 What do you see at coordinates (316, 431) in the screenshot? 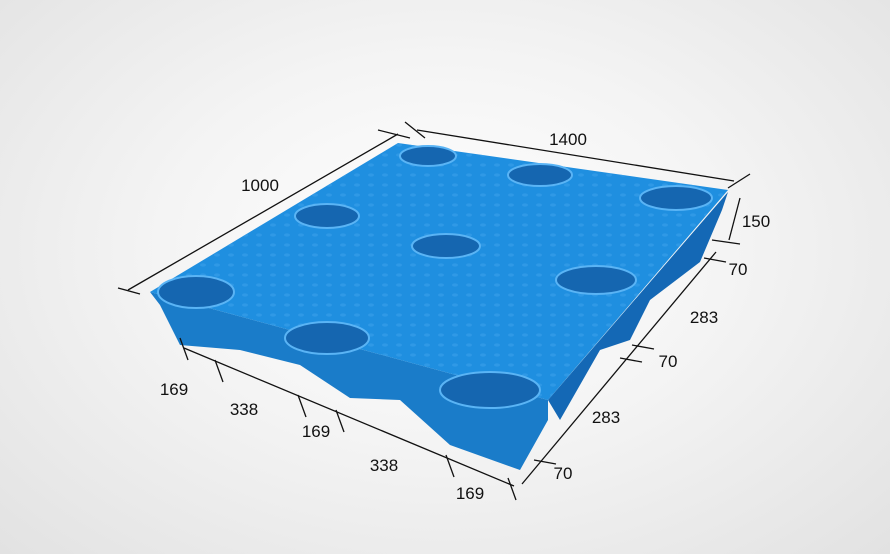
I see `dimension-front-3: 169` at bounding box center [316, 431].